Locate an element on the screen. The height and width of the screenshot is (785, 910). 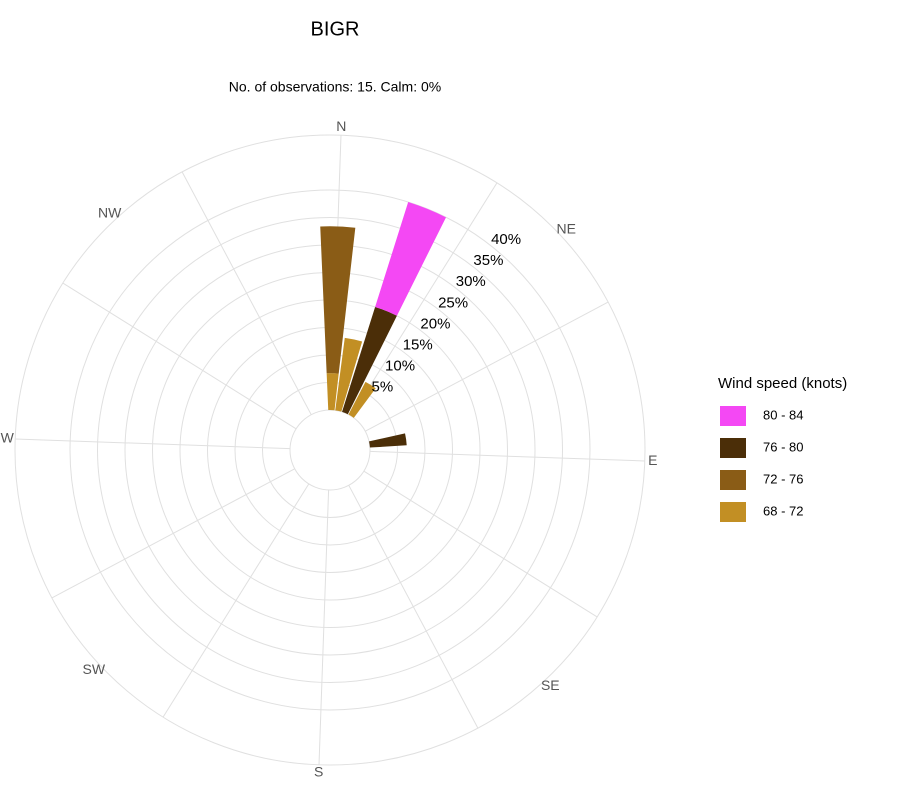
legend-title: Wind speed (knots) is located at coordinates (782, 383).